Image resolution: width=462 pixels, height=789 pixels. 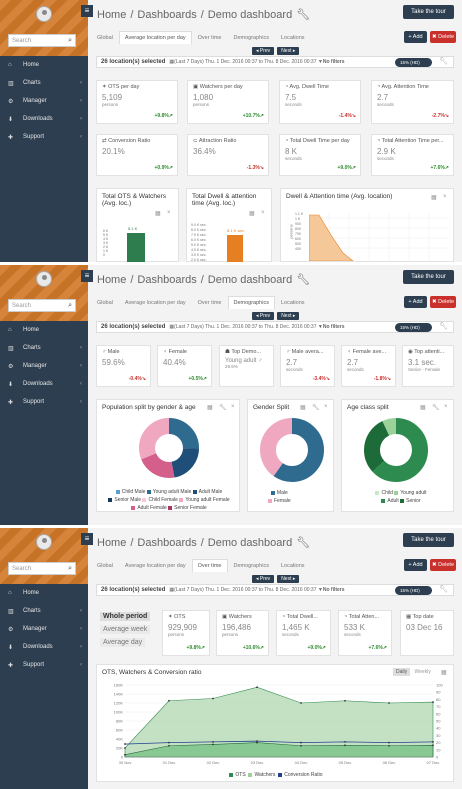 What do you see at coordinates (123, 642) in the screenshot?
I see `period-day: Average day` at bounding box center [123, 642].